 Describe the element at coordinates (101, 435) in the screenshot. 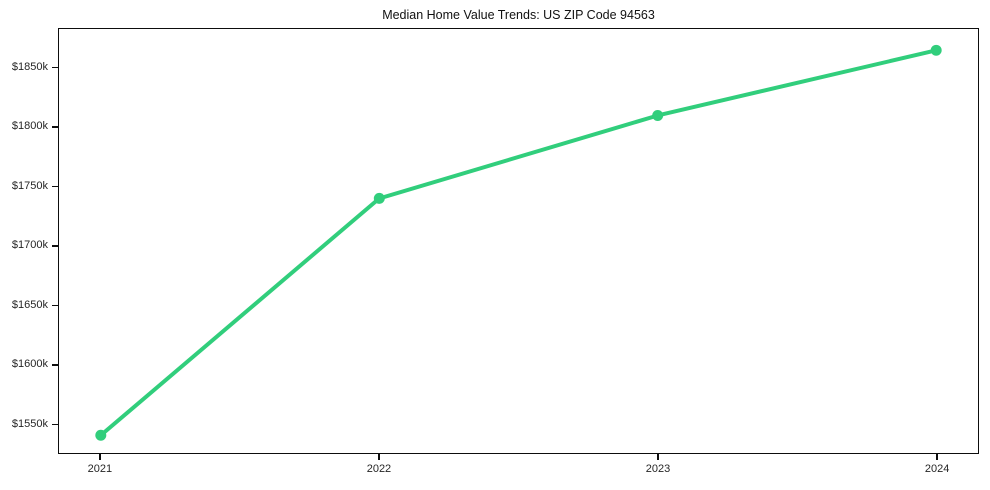

I see `data-point-2021` at that location.